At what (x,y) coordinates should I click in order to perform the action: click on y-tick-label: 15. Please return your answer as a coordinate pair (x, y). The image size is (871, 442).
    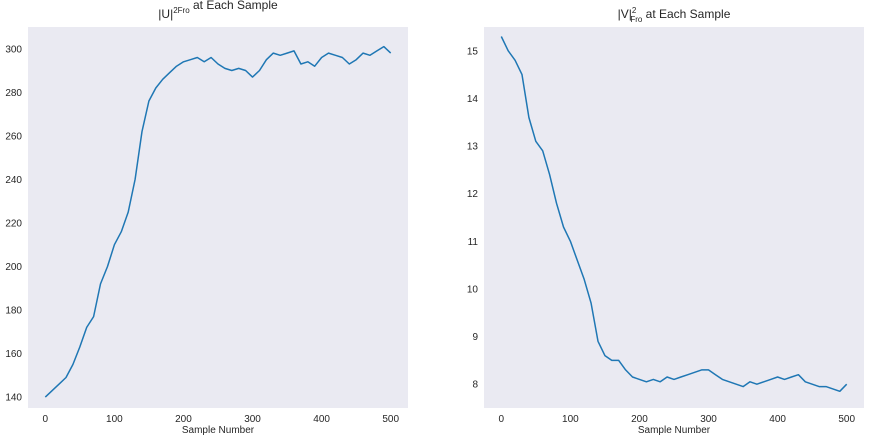
    Looking at the image, I should click on (473, 51).